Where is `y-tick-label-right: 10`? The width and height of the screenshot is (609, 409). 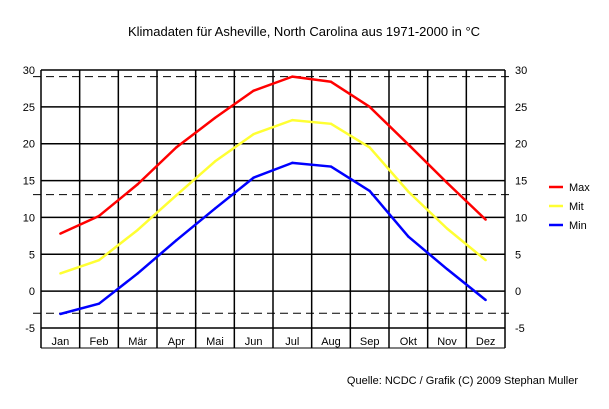
y-tick-label-right: 10 is located at coordinates (521, 218).